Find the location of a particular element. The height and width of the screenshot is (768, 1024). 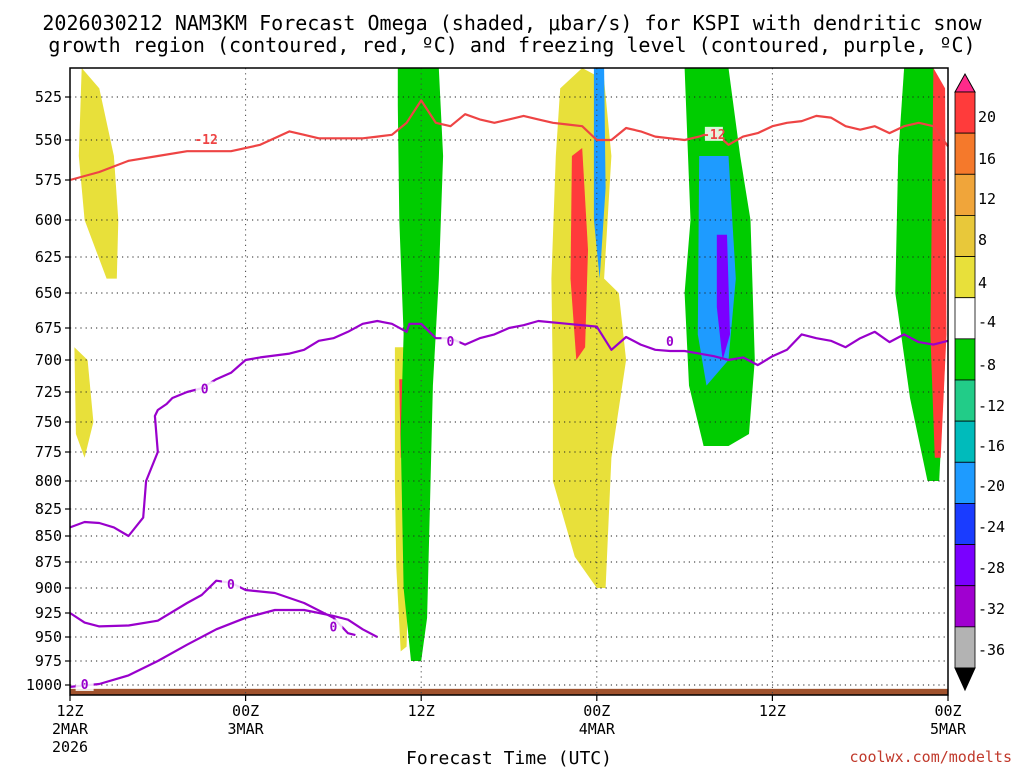

ground-layer is located at coordinates (509, 691).